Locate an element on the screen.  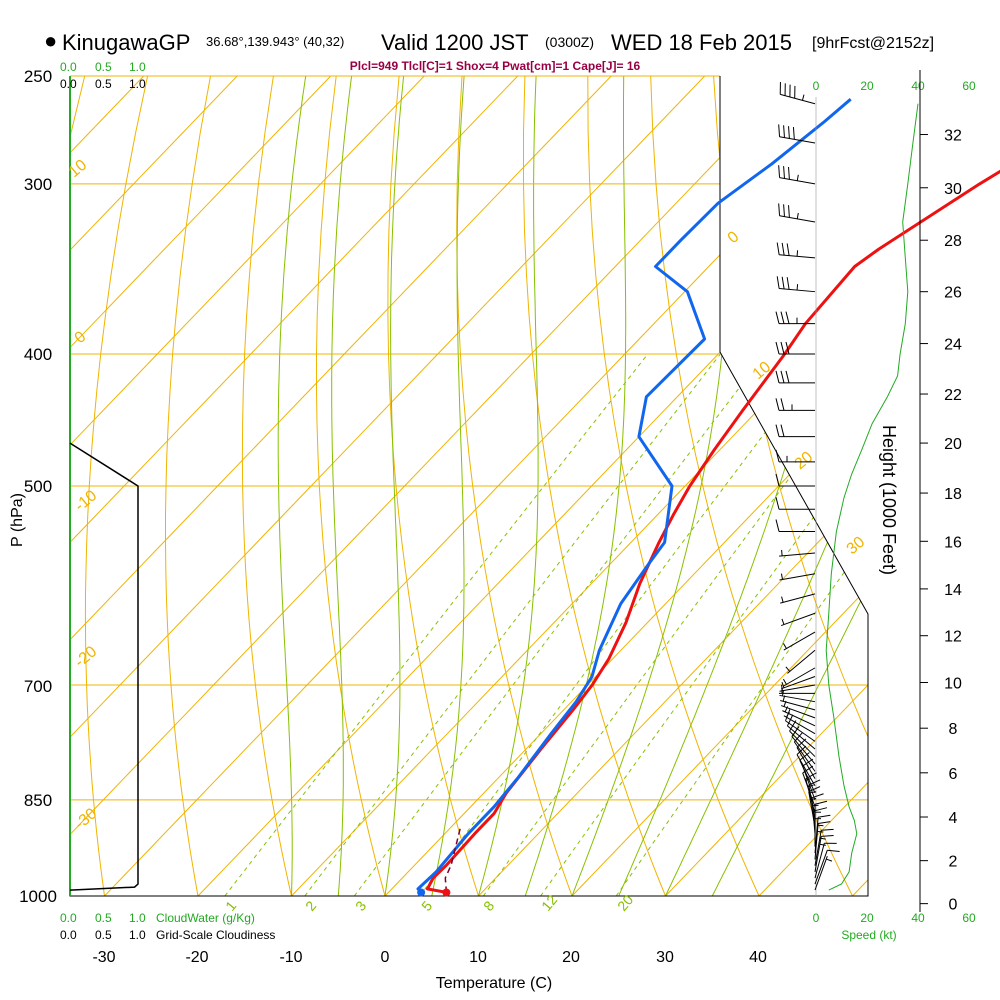
height-tick-label: 2 is located at coordinates (953, 862).